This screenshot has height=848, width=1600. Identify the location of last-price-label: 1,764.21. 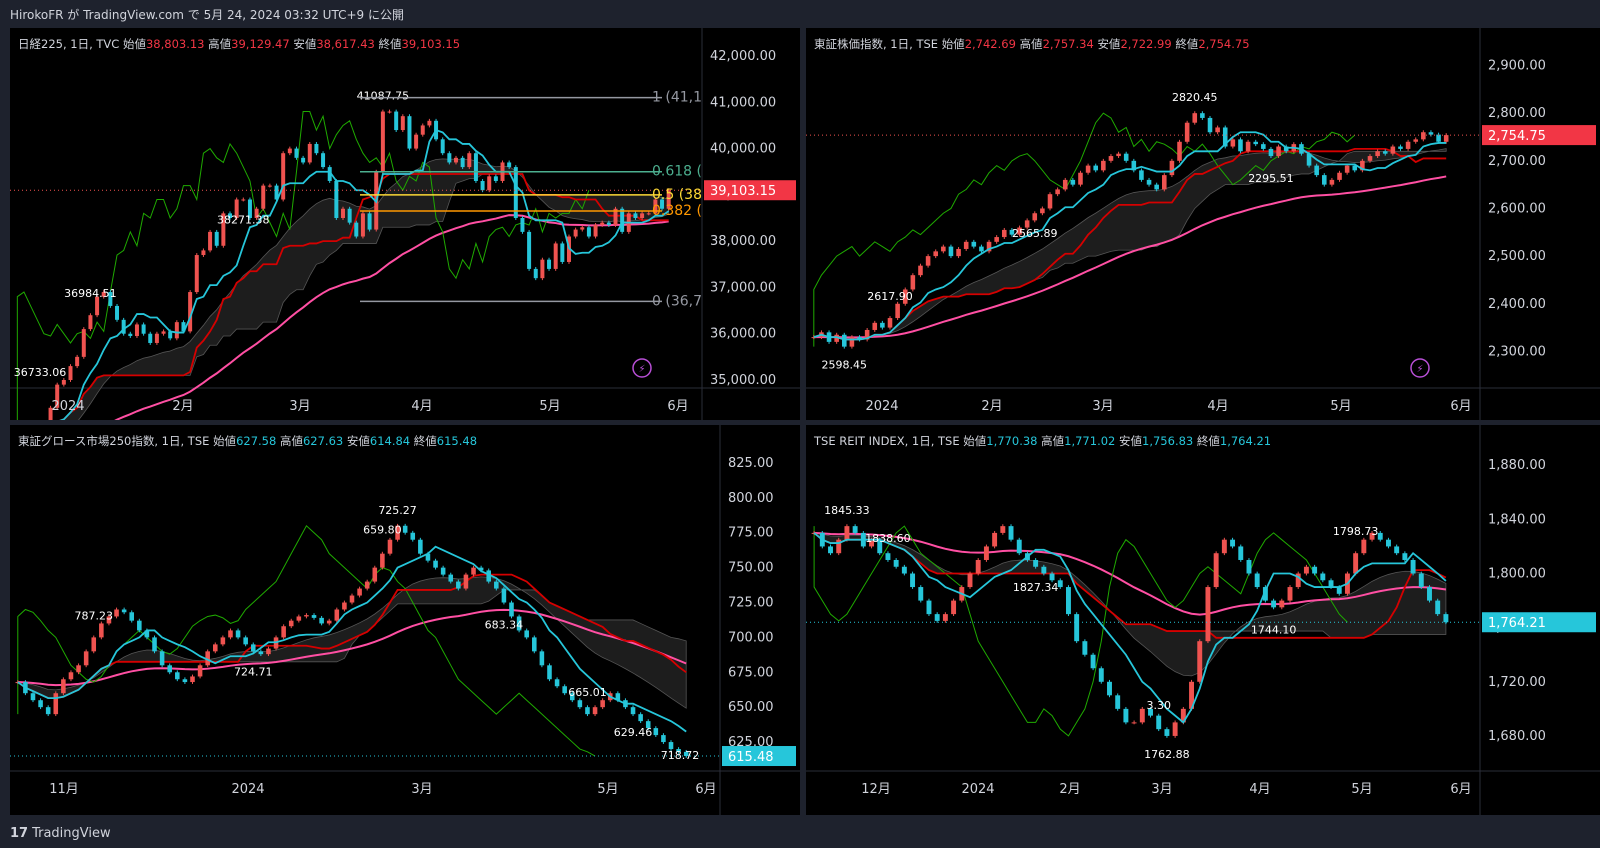
(1517, 623).